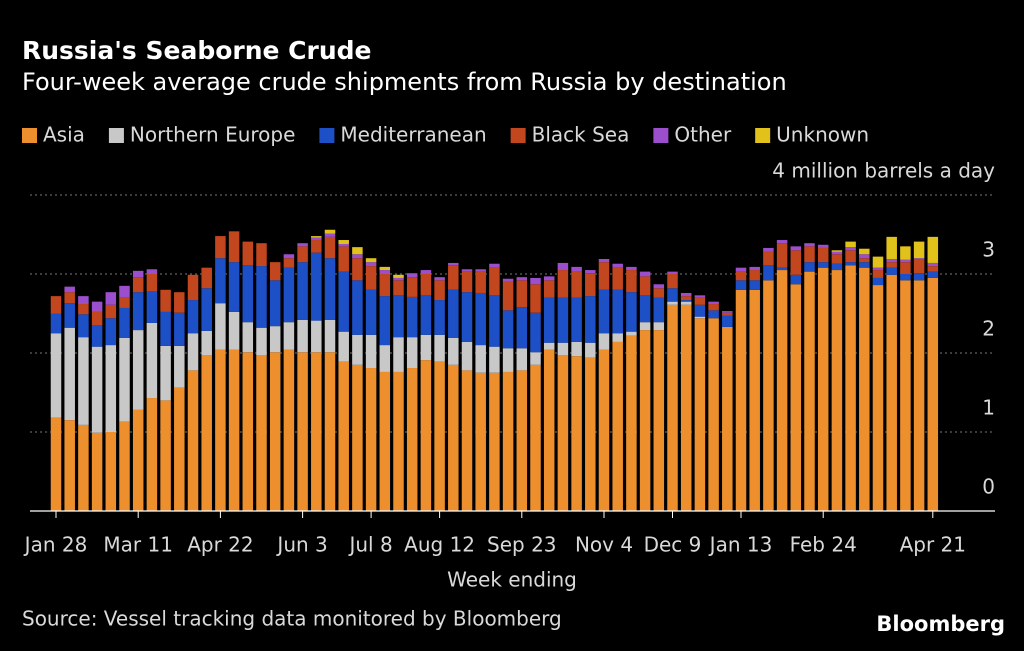 The image size is (1024, 651). What do you see at coordinates (933, 545) in the screenshot?
I see `x-tick-label: Apr 21` at bounding box center [933, 545].